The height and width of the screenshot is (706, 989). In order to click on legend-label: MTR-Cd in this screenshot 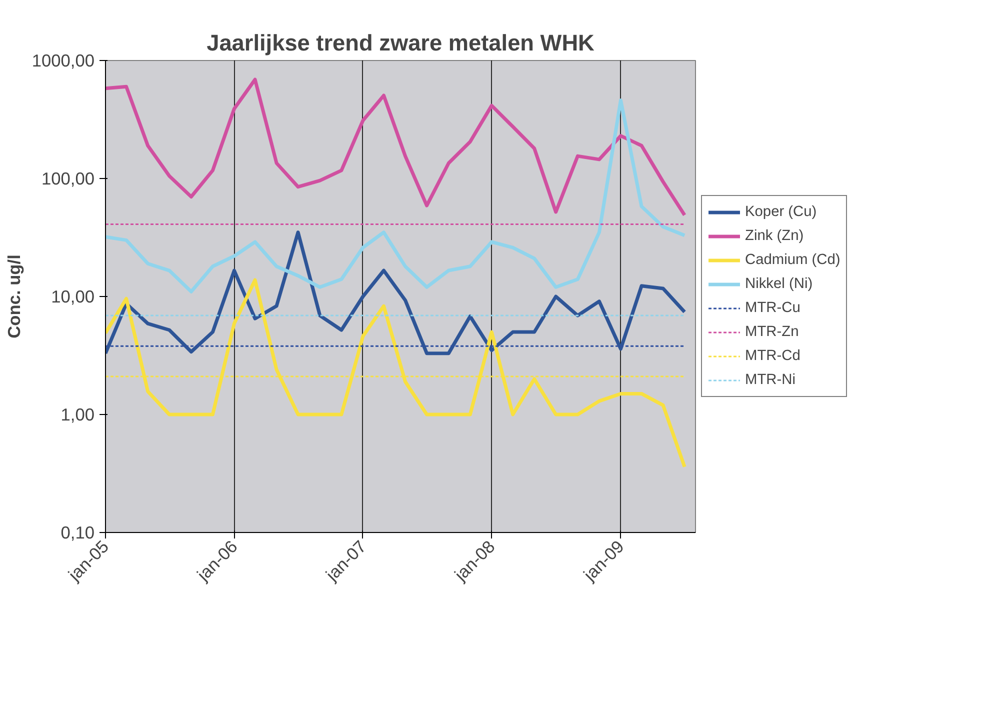, I will do `click(772, 356)`.